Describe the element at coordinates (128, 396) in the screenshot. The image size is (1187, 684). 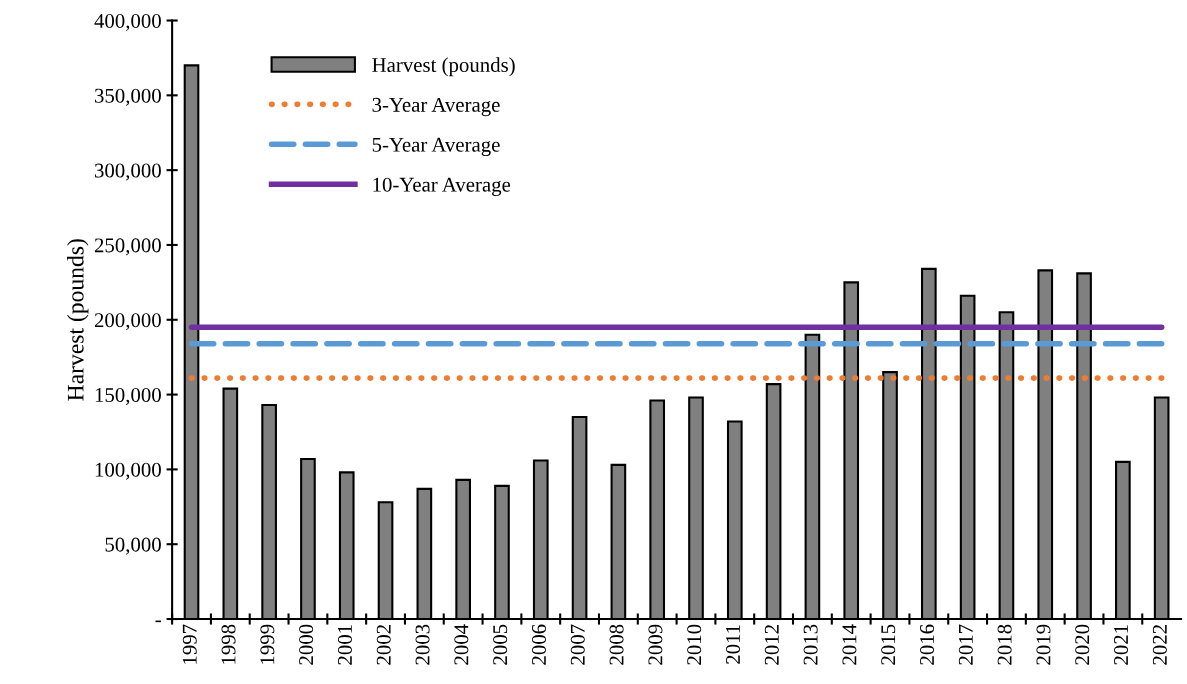
I see `y-tick-label: 150,000` at that location.